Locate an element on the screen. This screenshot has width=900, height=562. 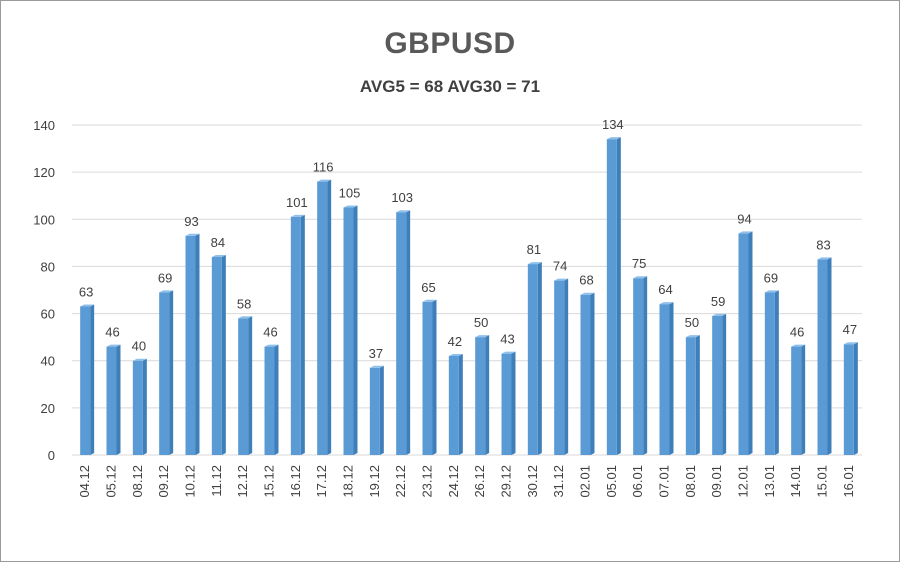
y-tick-label: 120 is located at coordinates (44, 172).